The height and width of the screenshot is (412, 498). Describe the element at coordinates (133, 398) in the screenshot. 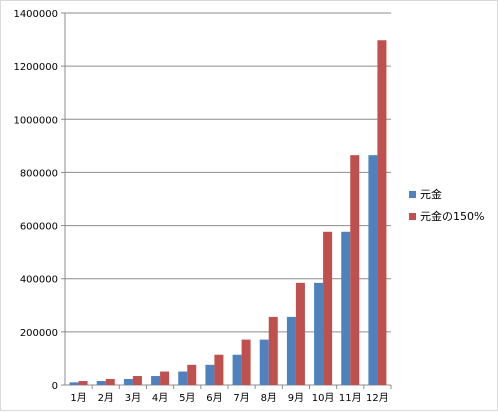

I see `x-tick-label: 3月` at that location.